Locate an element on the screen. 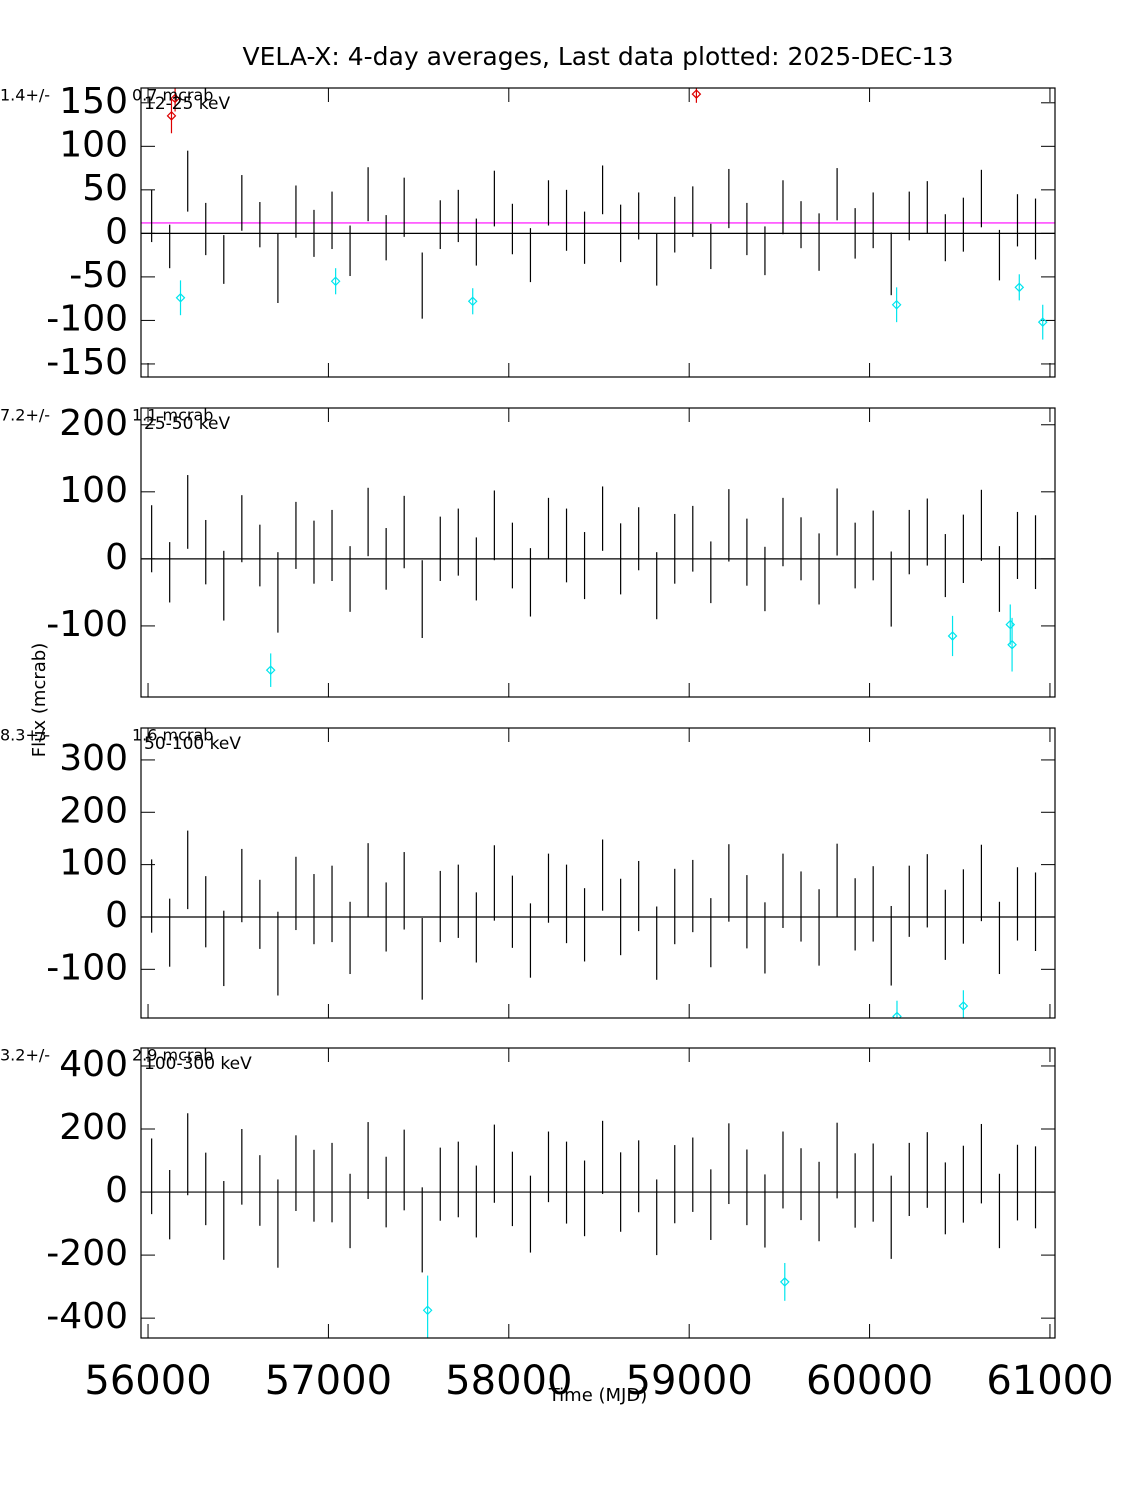 This screenshot has height=1500, width=1125. y-tick-label: -50 is located at coordinates (98, 275).